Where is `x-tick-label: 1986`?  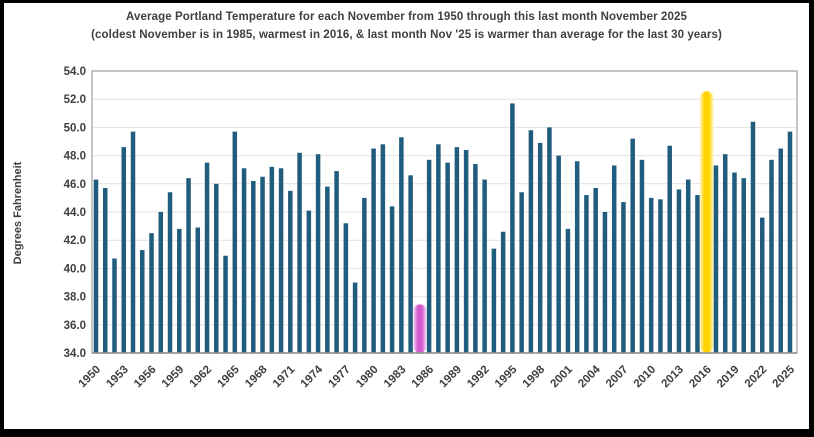 x-tick-label: 1986 is located at coordinates (423, 377).